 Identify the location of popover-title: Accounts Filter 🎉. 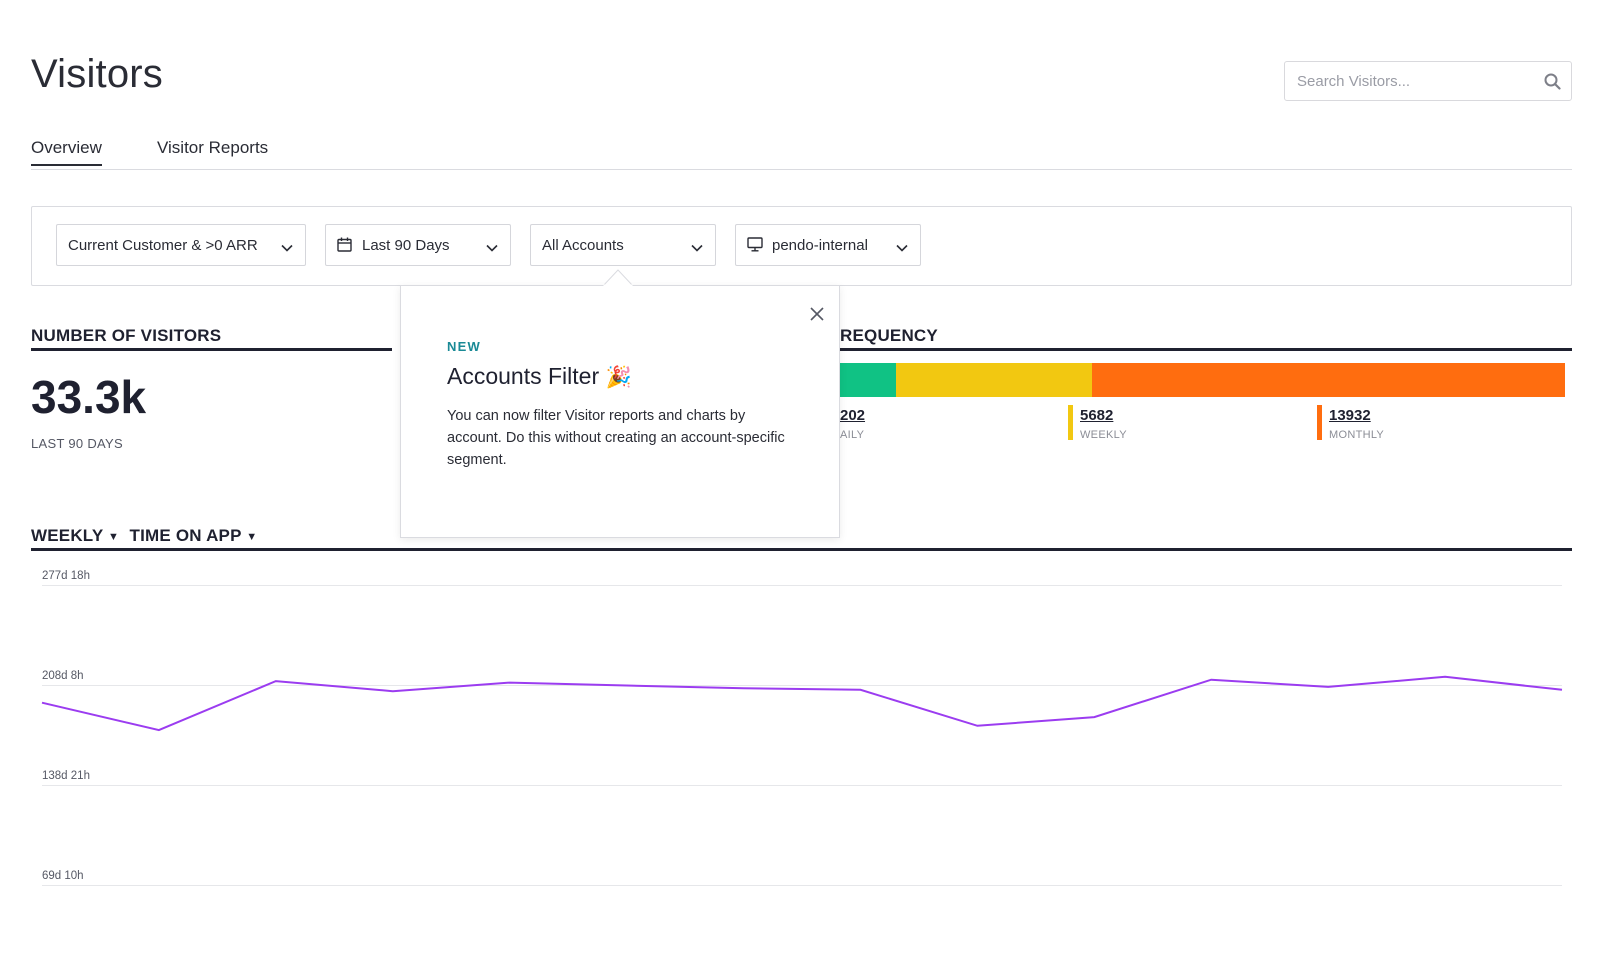
(539, 376).